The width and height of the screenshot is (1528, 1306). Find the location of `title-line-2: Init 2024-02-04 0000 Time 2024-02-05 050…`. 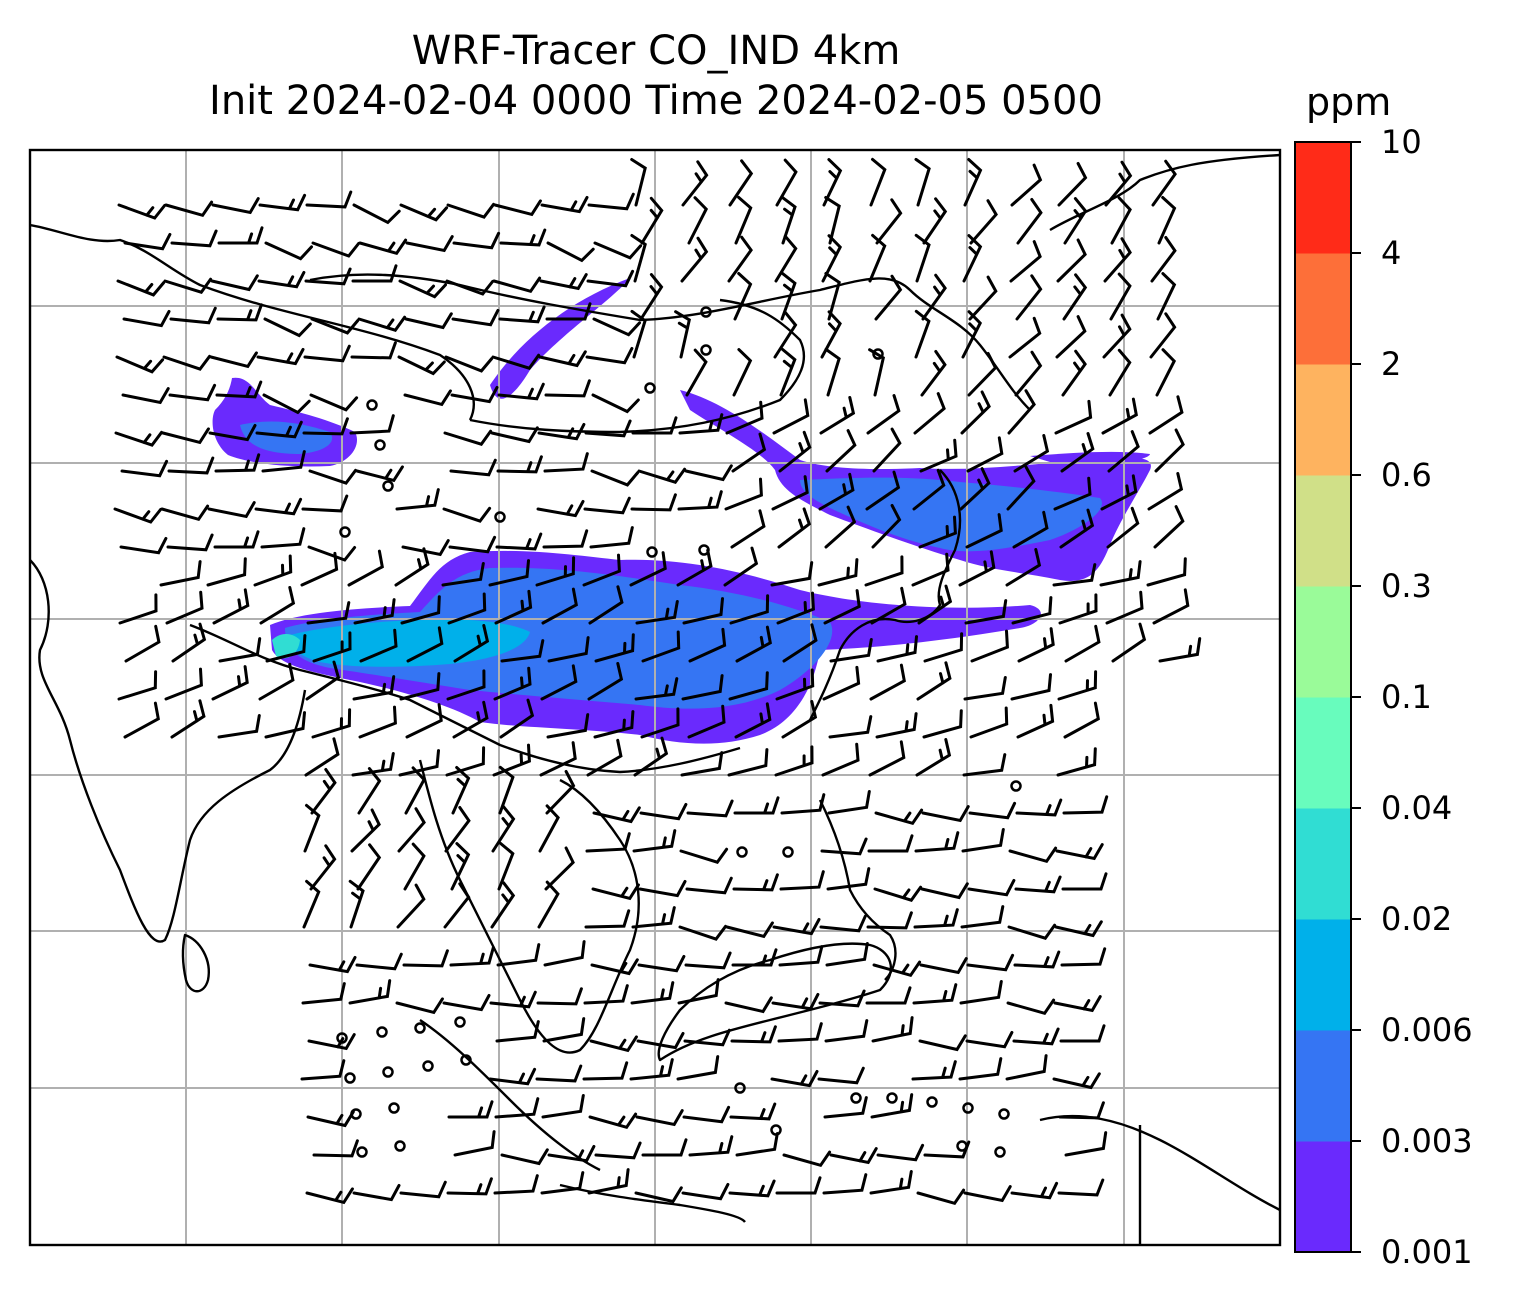

title-line-2: Init 2024-02-04 0000 Time 2024-02-05 050… is located at coordinates (656, 101).